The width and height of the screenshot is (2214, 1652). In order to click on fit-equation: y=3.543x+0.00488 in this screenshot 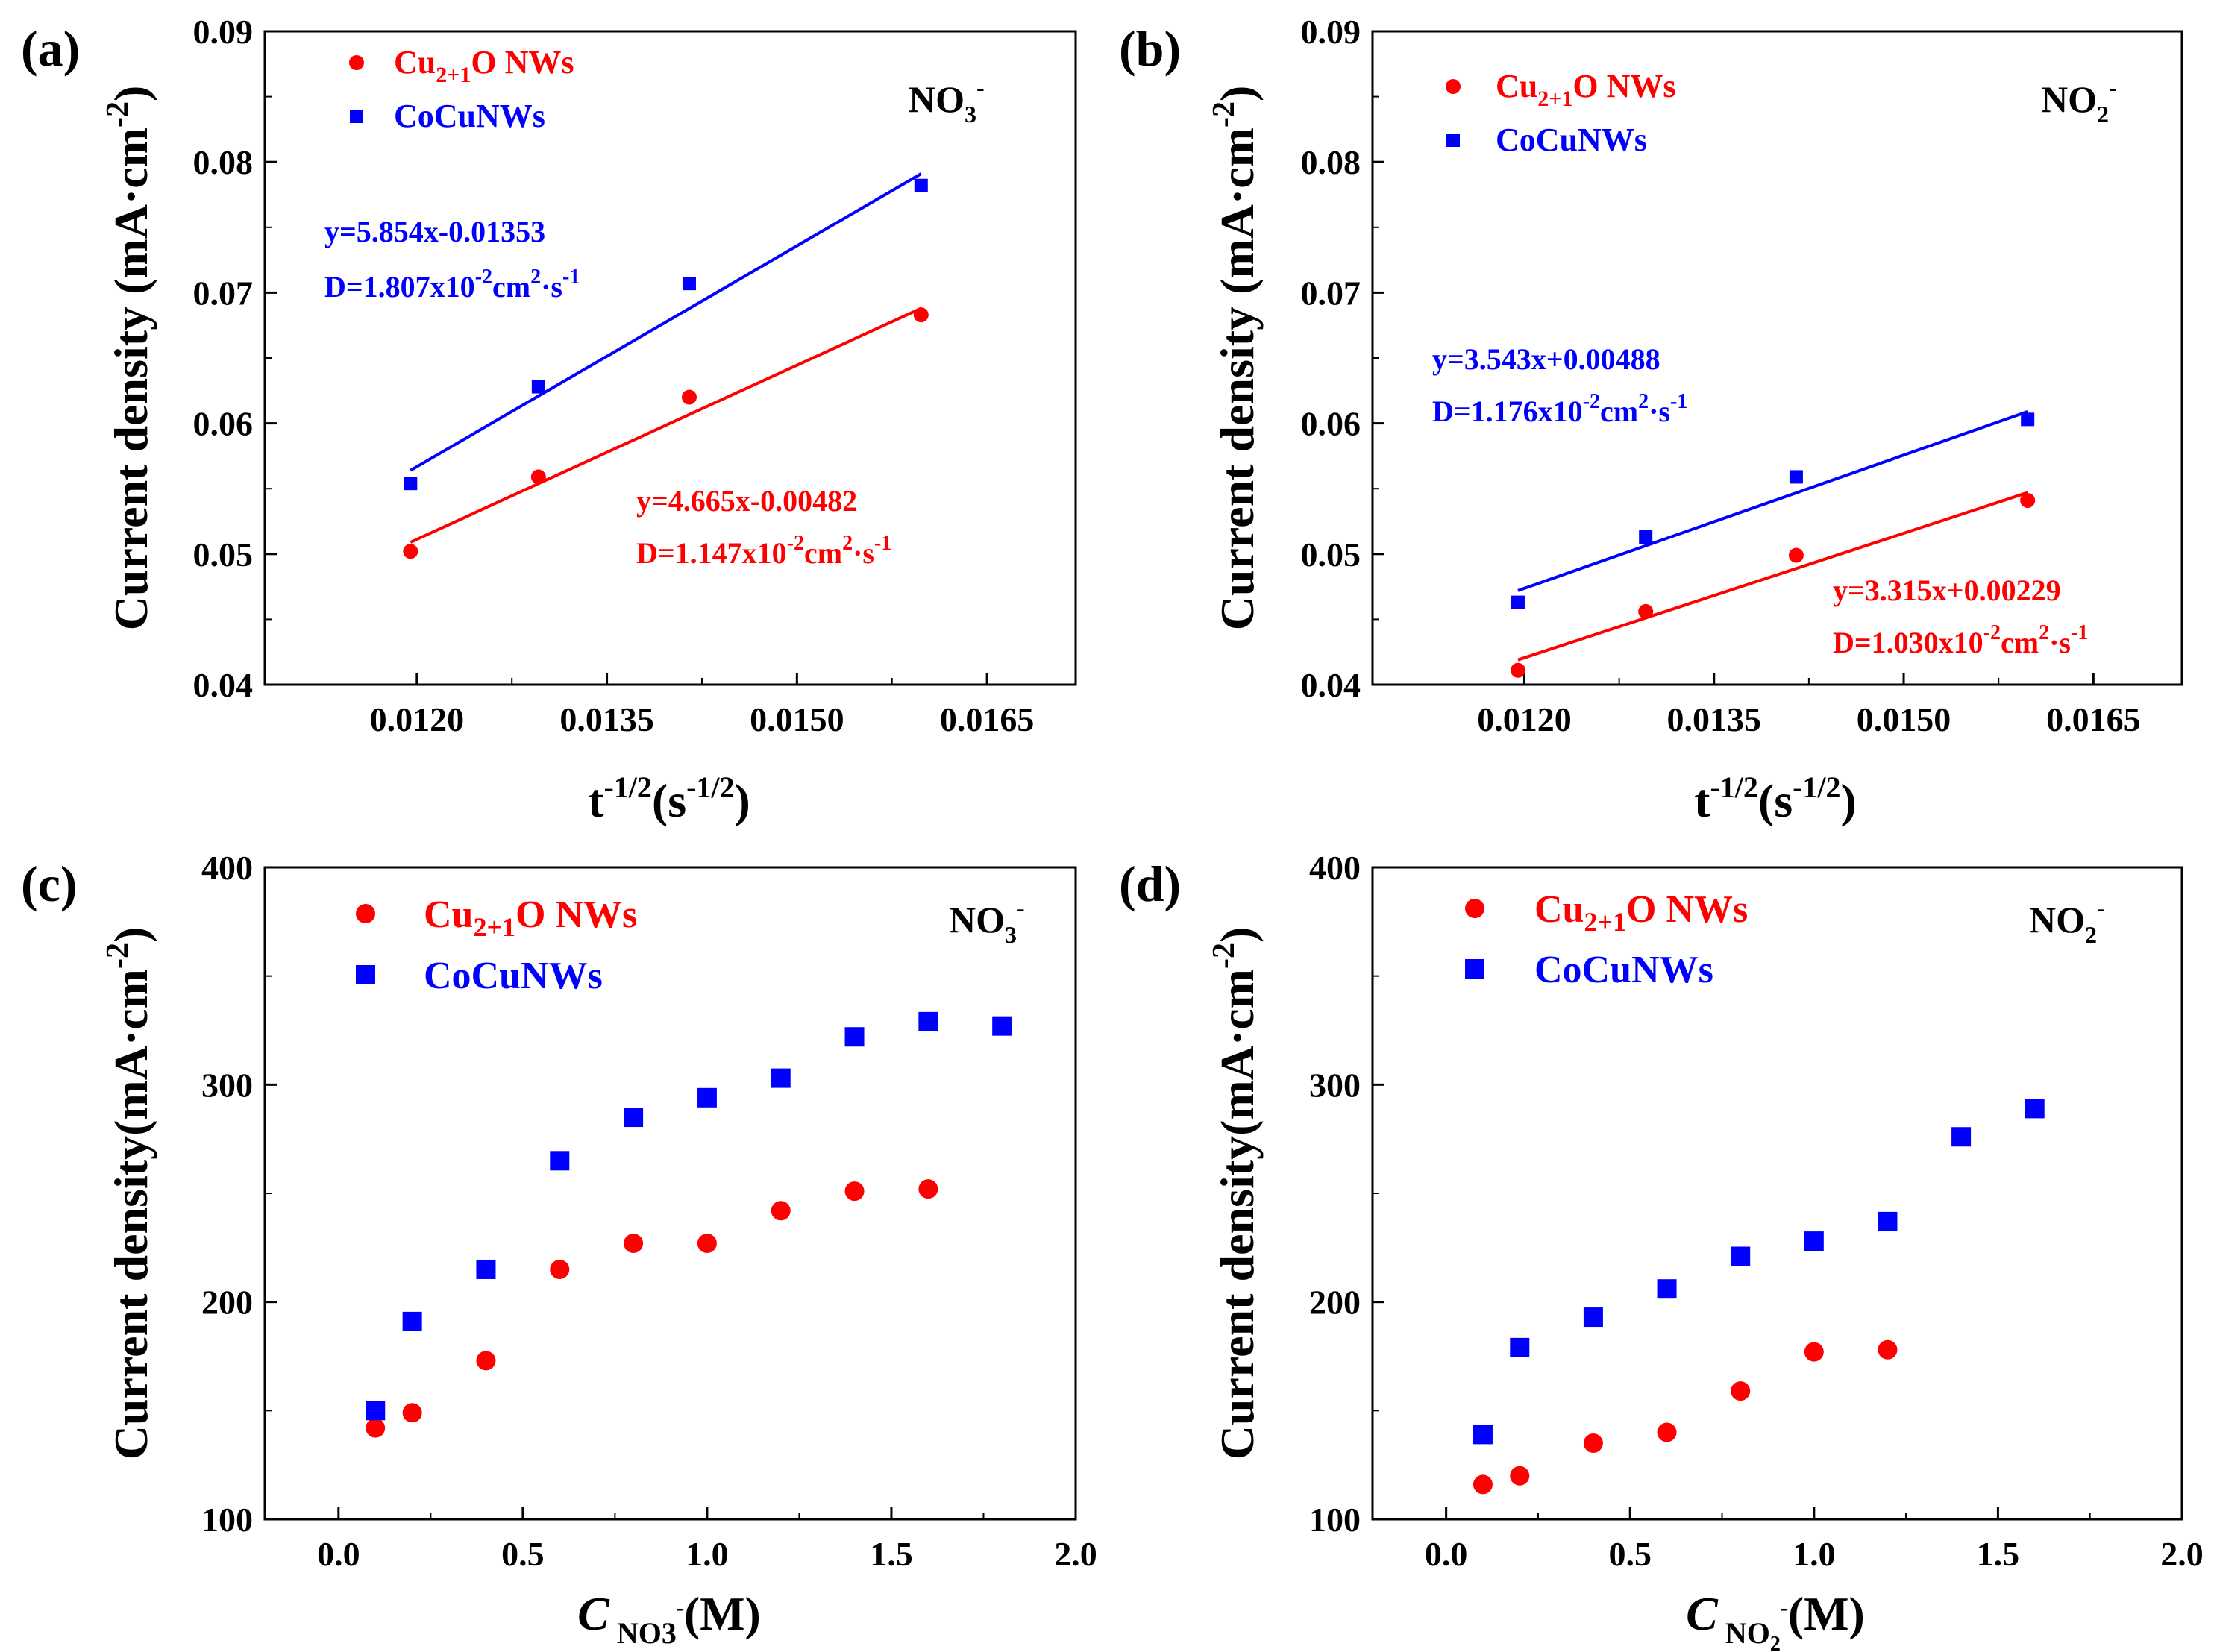, I will do `click(1546, 359)`.